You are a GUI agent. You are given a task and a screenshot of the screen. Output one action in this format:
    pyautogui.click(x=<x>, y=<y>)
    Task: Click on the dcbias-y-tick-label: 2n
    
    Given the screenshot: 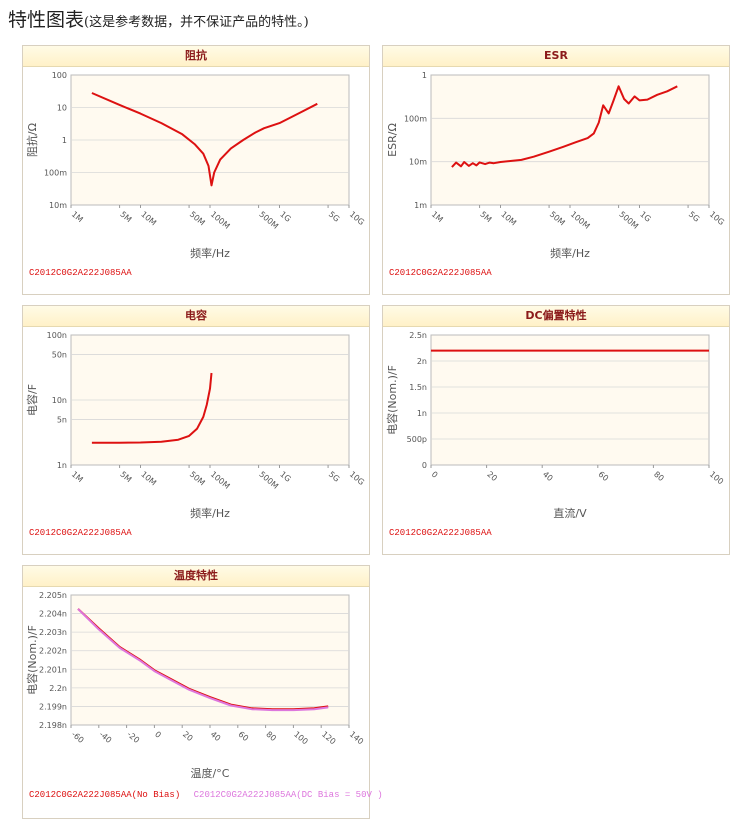 What is the action you would take?
    pyautogui.click(x=422, y=361)
    